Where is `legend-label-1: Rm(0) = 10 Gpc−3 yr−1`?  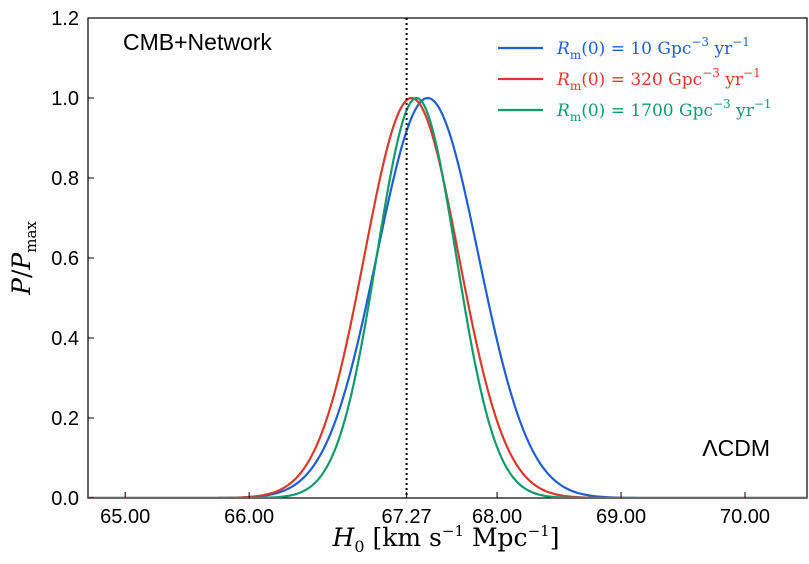 legend-label-1: Rm(0) = 10 Gpc−3 yr−1 is located at coordinates (653, 48).